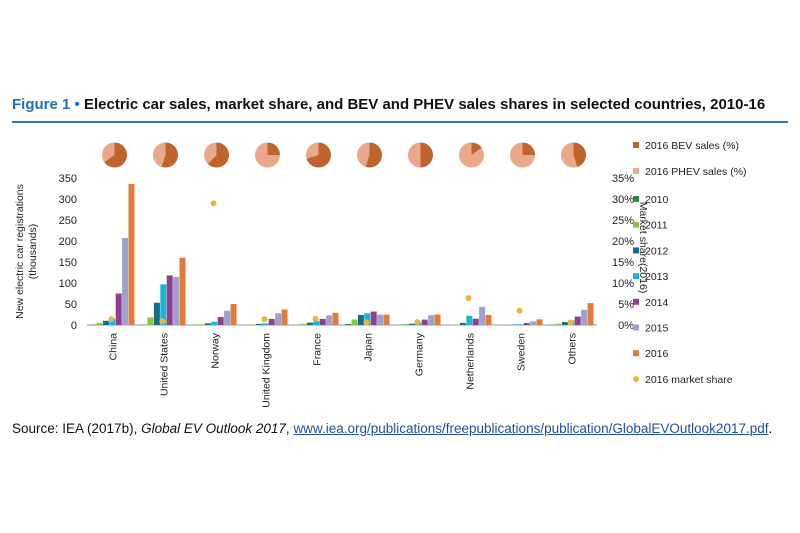  Describe the element at coordinates (318, 349) in the screenshot. I see `category-label: France` at that location.